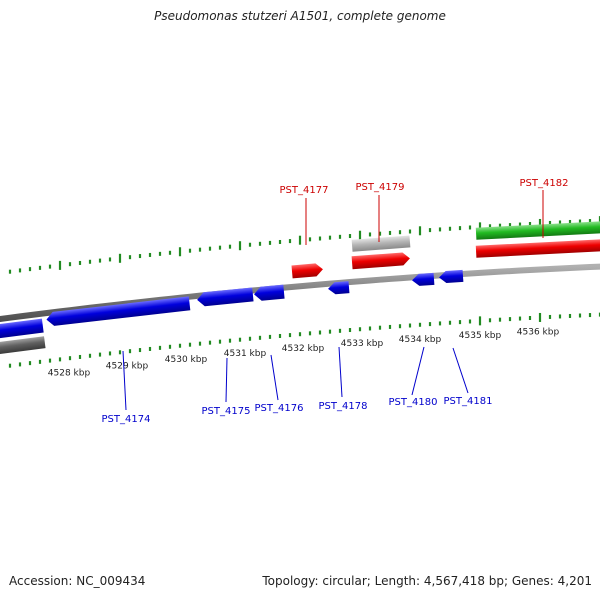 This screenshot has width=600, height=600. I want to click on scale-label: 4530 kbp, so click(186, 360).